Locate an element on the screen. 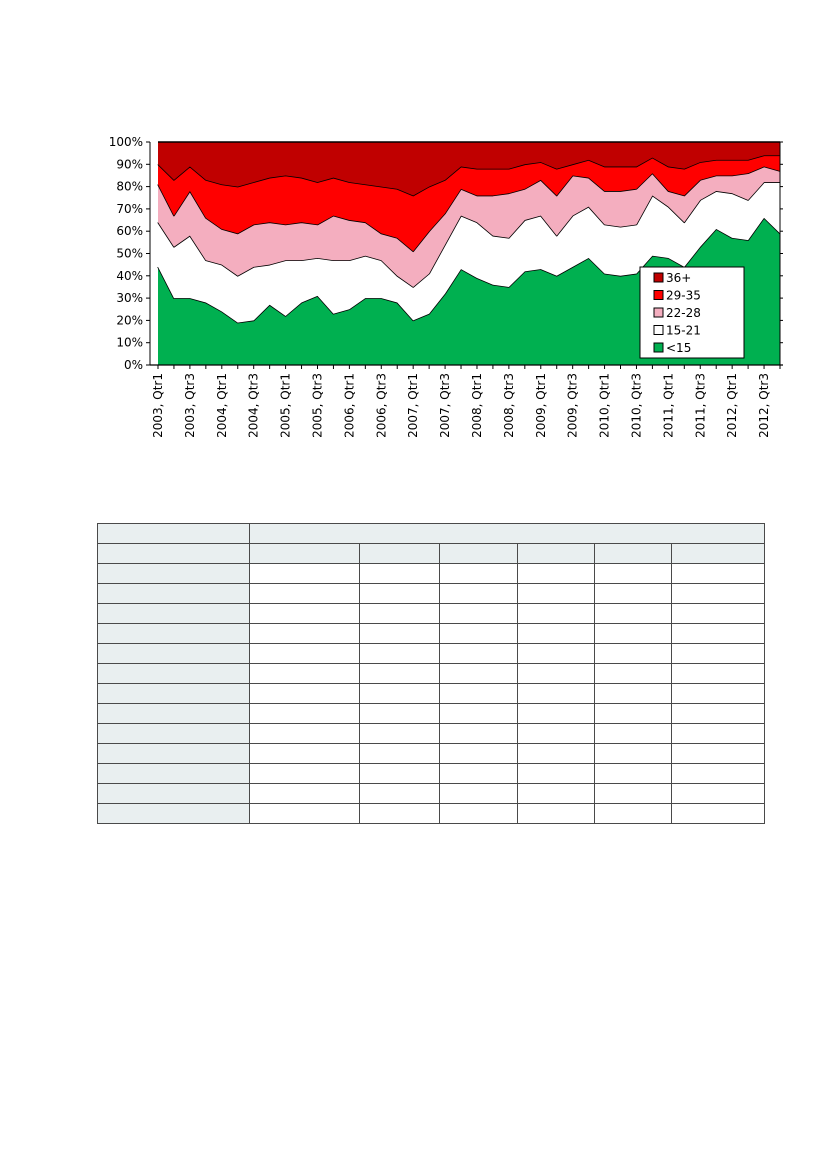  series-areas is located at coordinates (469, 253).